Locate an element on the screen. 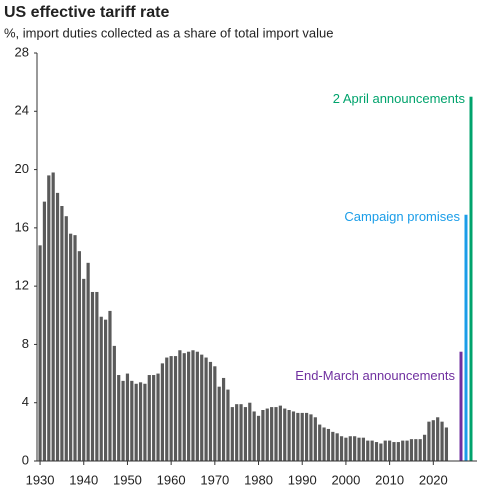 The height and width of the screenshot is (491, 481). y-tick-label: 16 is located at coordinates (22, 226).